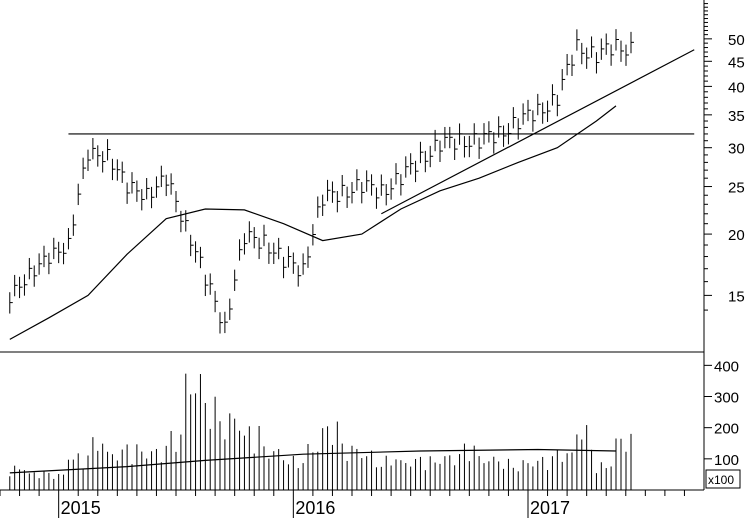 The image size is (752, 518). What do you see at coordinates (726, 460) in the screenshot?
I see `volume-tick-label-100: 100` at bounding box center [726, 460].